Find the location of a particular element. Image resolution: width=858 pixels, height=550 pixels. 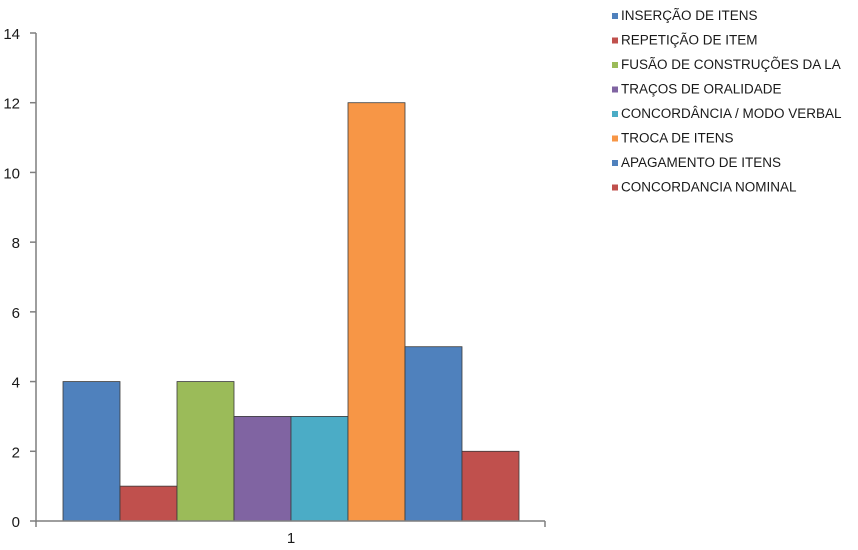

legend-item: CONCORDÂNCIA / MODO VERBAL is located at coordinates (727, 113).